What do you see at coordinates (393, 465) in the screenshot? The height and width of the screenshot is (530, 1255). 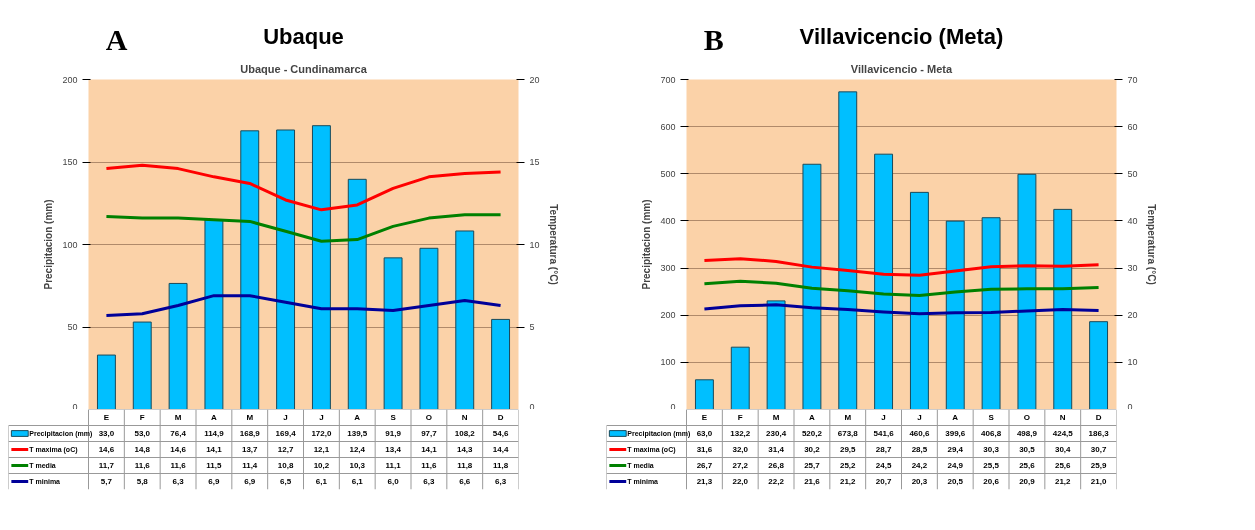 I see `data-label: 11,1` at bounding box center [393, 465].